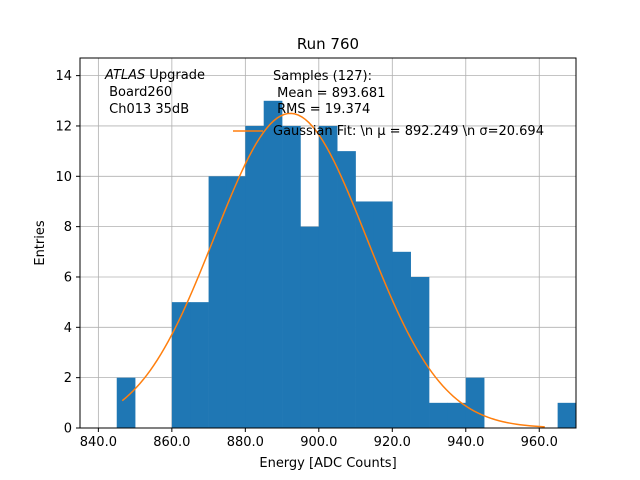 This screenshot has height=480, width=640. I want to click on x-axis-label: Energy [ADC Counts], so click(327, 463).